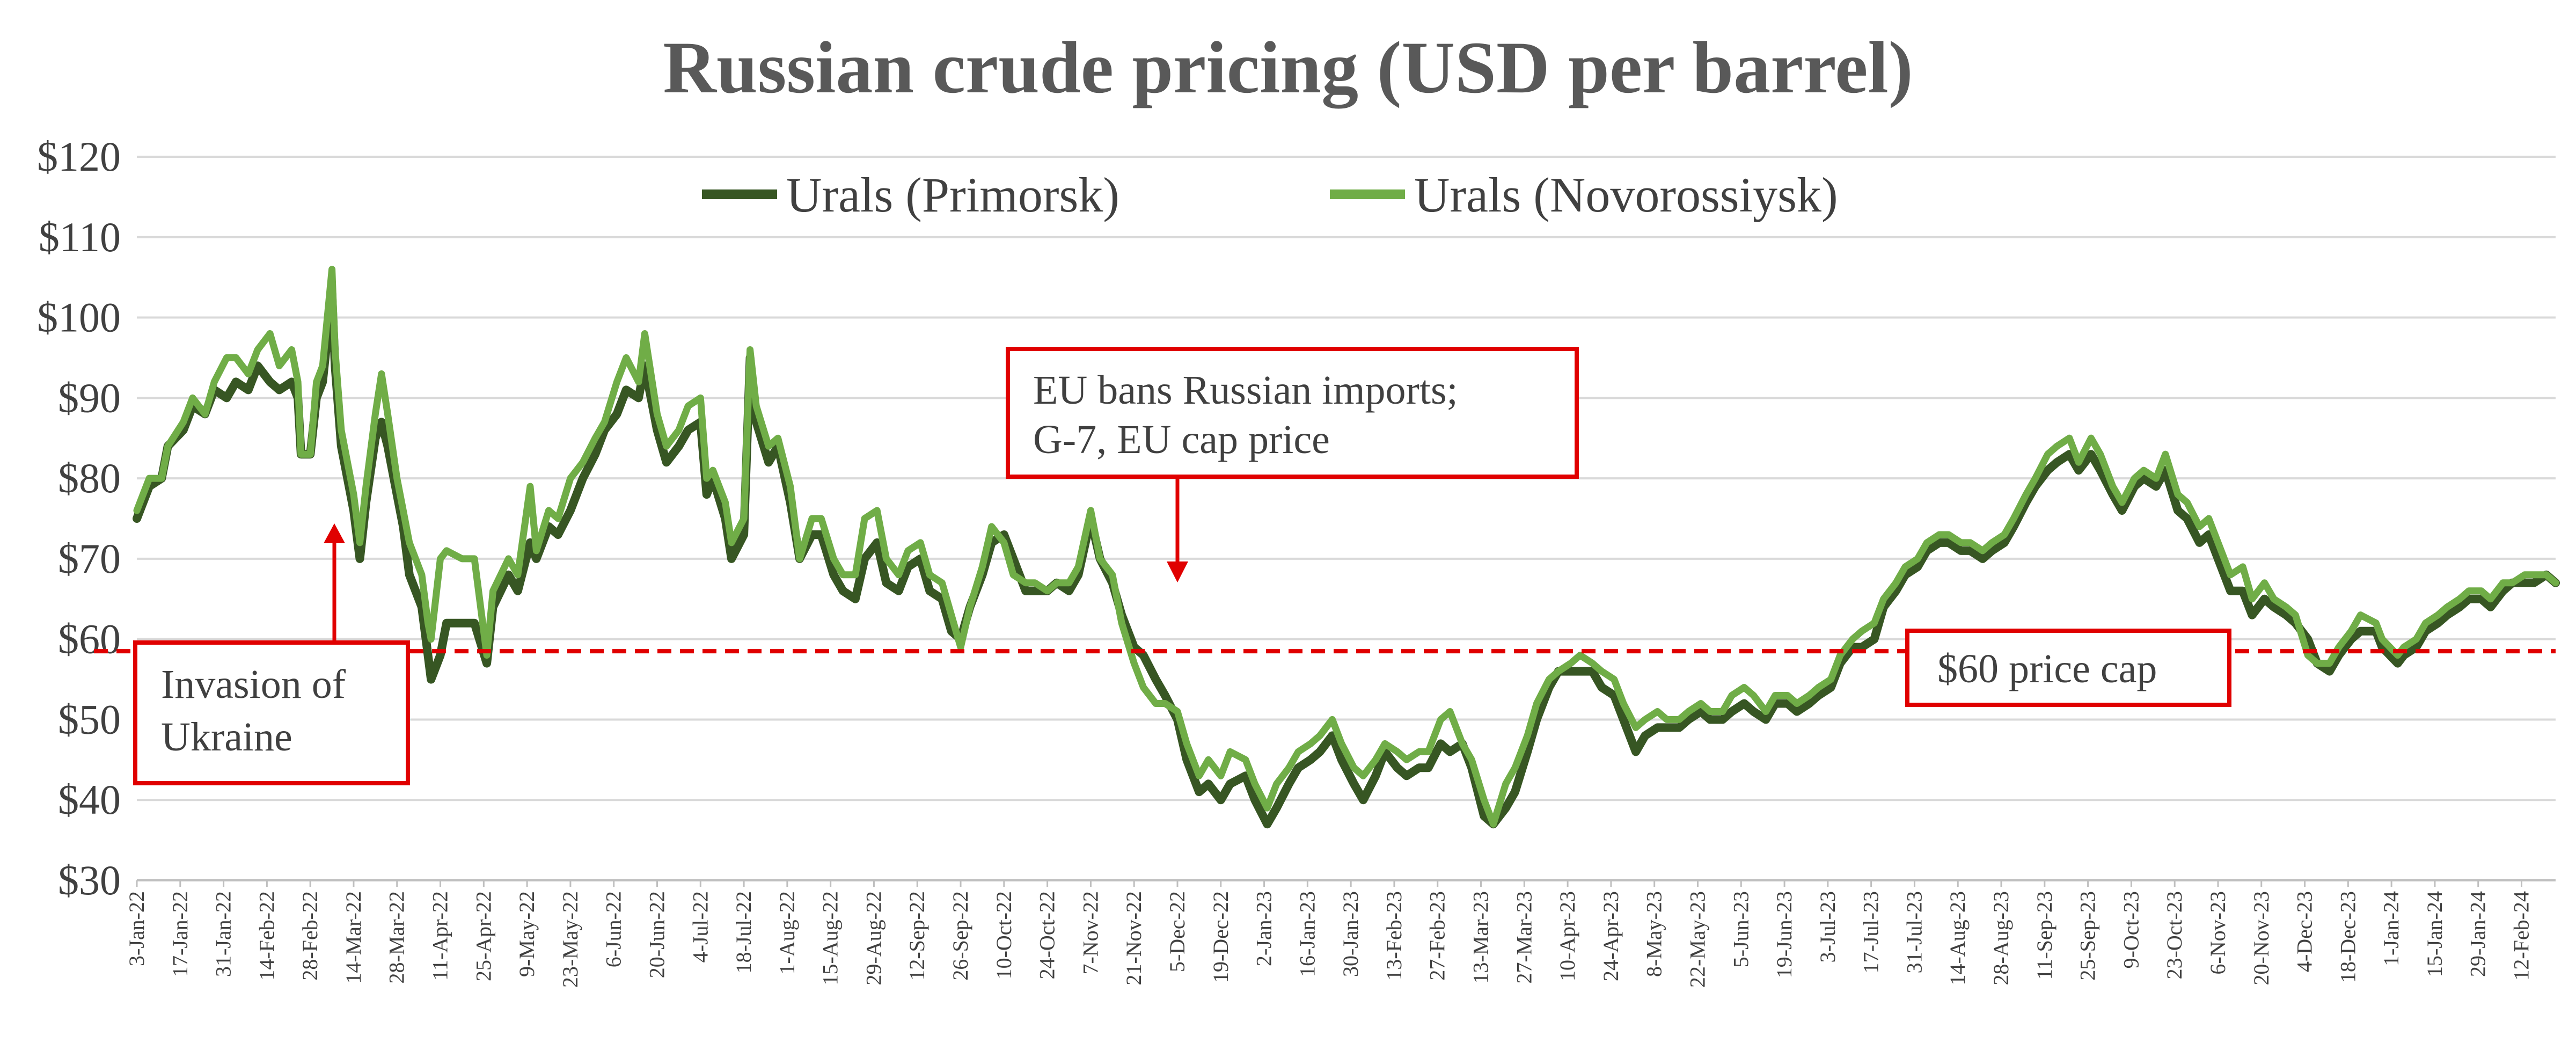 This screenshot has width=2576, height=1043. I want to click on annotation-text: G-7, EU cap price, so click(1181, 439).